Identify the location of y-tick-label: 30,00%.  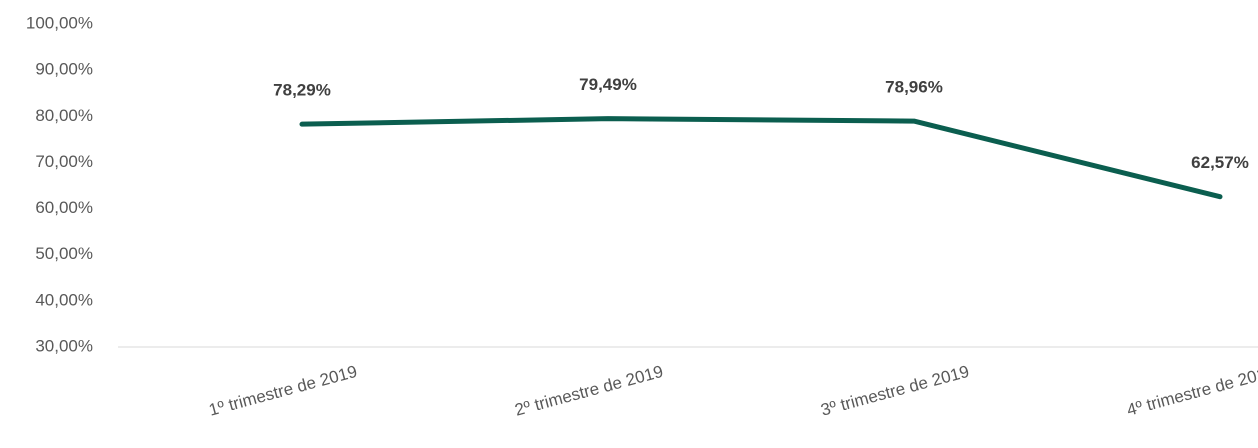
(64, 345).